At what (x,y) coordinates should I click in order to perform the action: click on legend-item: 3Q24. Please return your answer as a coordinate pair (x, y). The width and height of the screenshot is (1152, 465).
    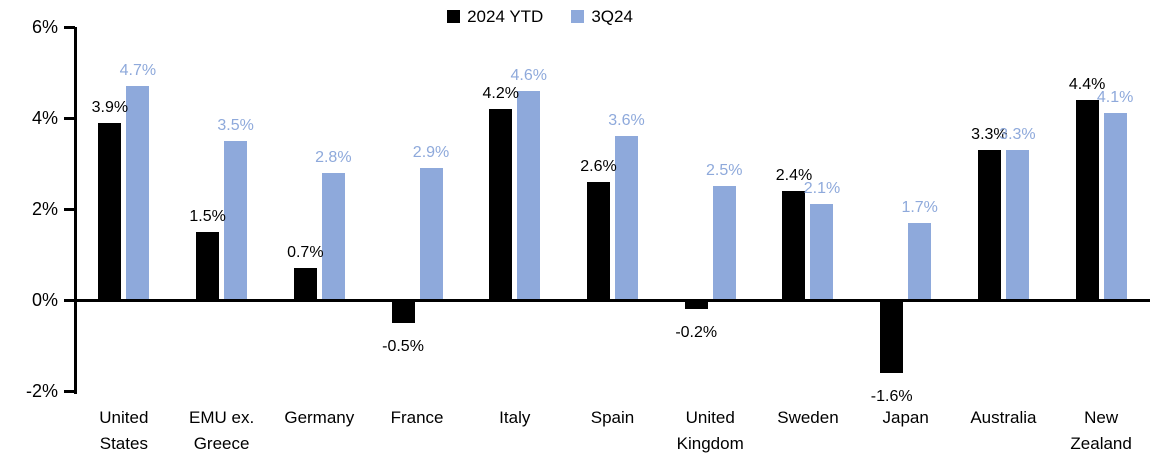
    Looking at the image, I should click on (602, 16).